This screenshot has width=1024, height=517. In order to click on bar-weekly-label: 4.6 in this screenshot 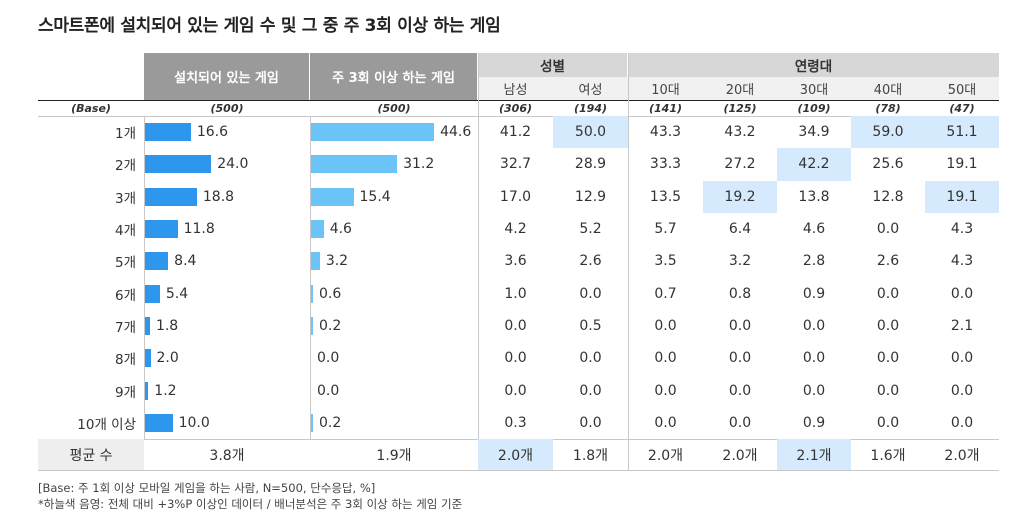, I will do `click(340, 229)`.